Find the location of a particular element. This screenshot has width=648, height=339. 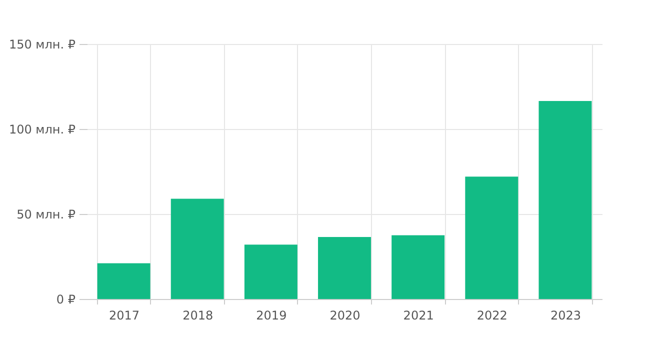

y-tick-label: 50 млн. ₽ is located at coordinates (46, 215).